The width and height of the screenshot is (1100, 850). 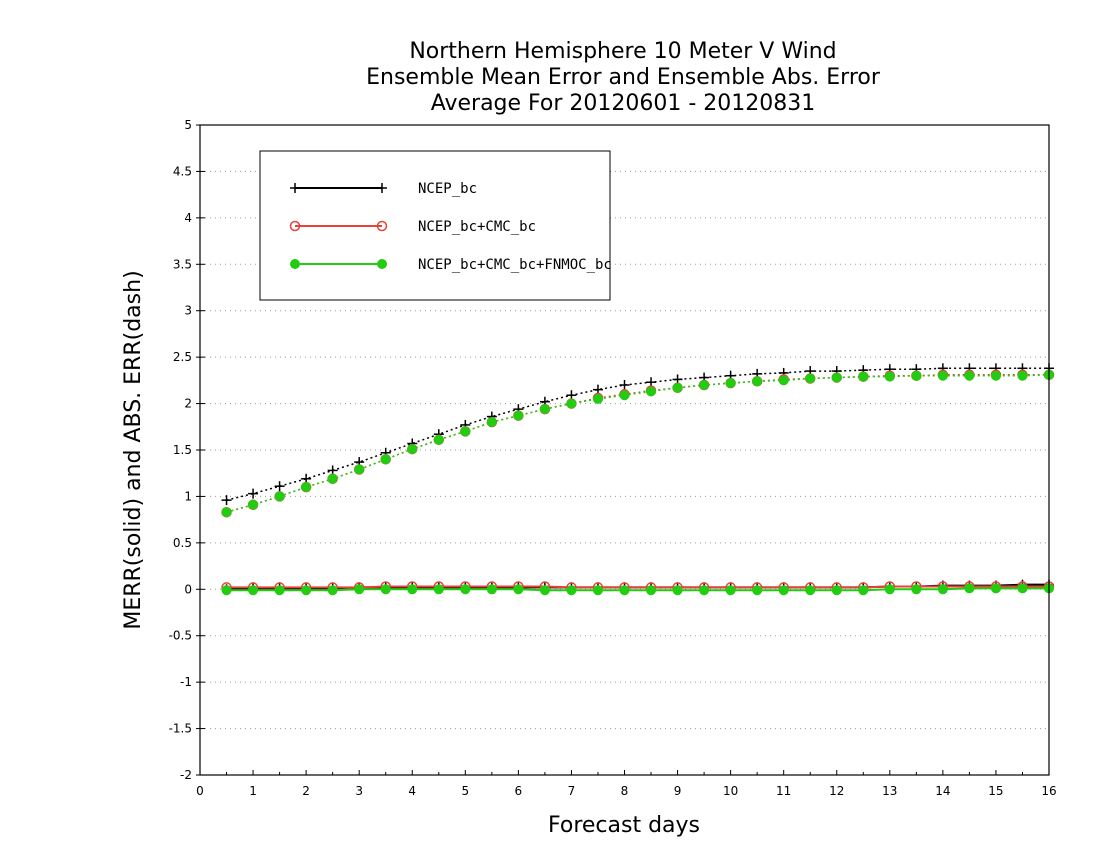 I want to click on x-axis: 0 1 2 3 4 5 6 7 8 9 10 11 12 13 14 15 16, so click(x=626, y=784).